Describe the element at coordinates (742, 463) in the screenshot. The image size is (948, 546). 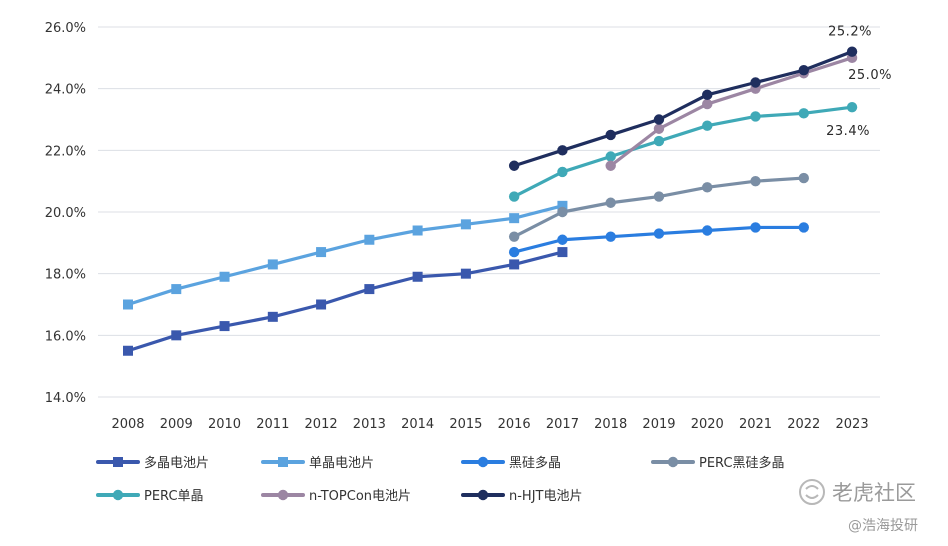
I see `legend-label: PERC黑硅多晶` at that location.